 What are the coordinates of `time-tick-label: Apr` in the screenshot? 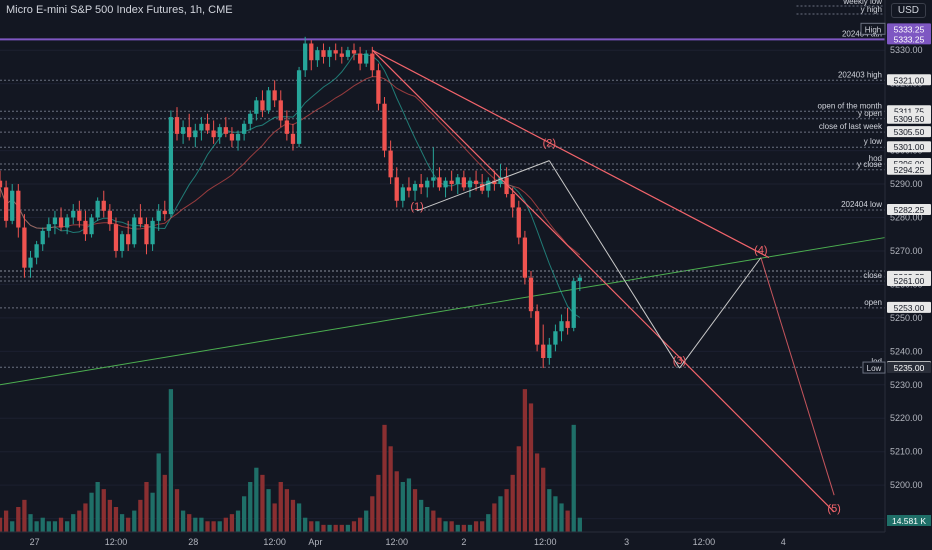 It's located at (315, 542).